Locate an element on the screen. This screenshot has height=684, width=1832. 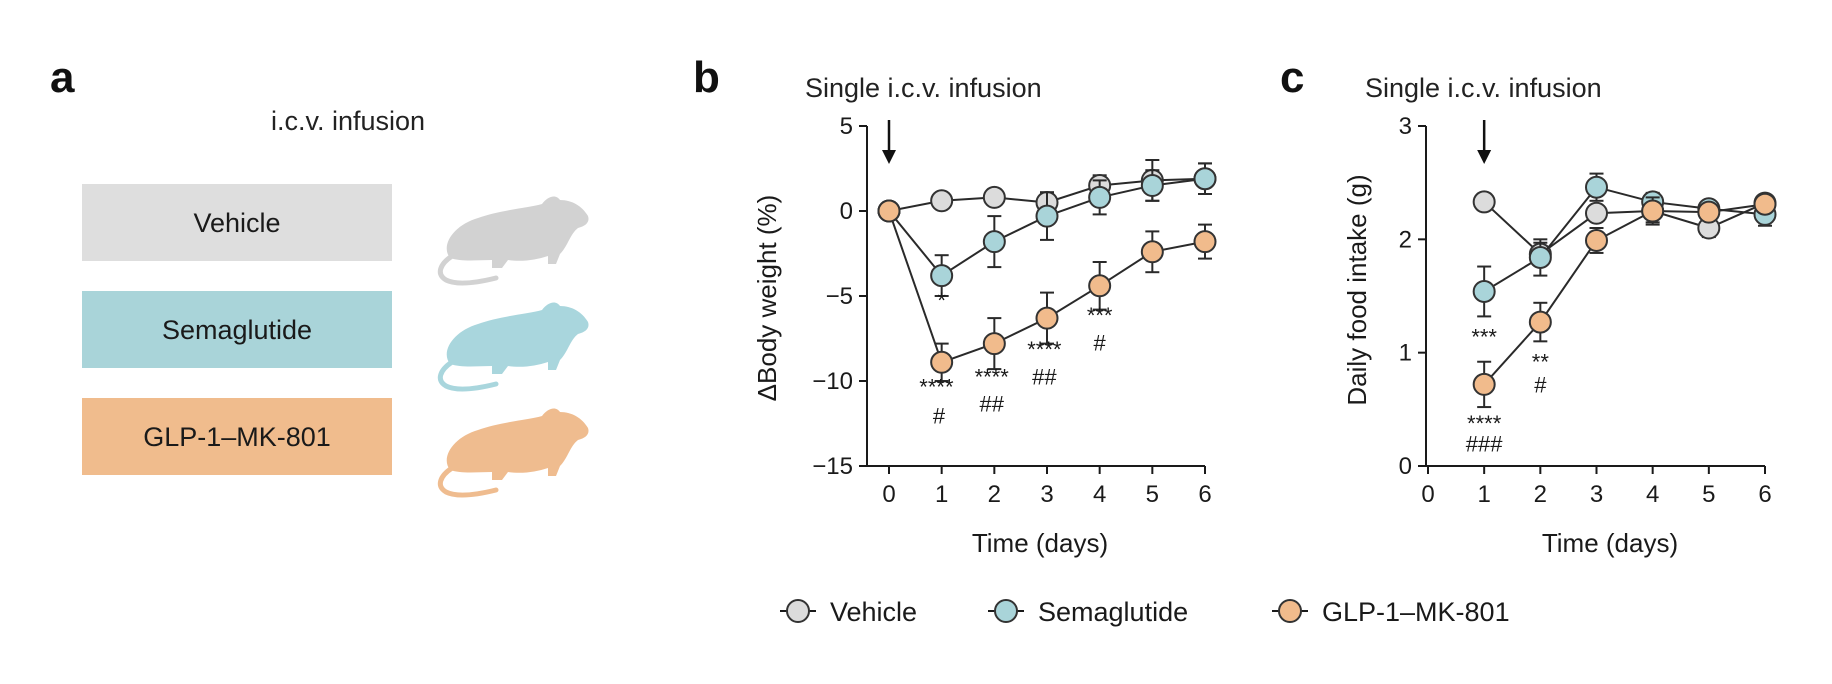
panel-a-heading: i.c.v. infusion is located at coordinates (348, 121).